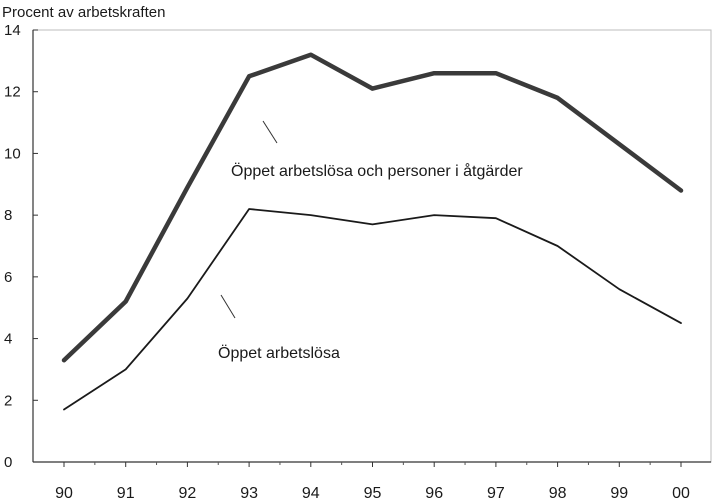 The height and width of the screenshot is (501, 713). Describe the element at coordinates (126, 493) in the screenshot. I see `x-tick-label: 91` at that location.